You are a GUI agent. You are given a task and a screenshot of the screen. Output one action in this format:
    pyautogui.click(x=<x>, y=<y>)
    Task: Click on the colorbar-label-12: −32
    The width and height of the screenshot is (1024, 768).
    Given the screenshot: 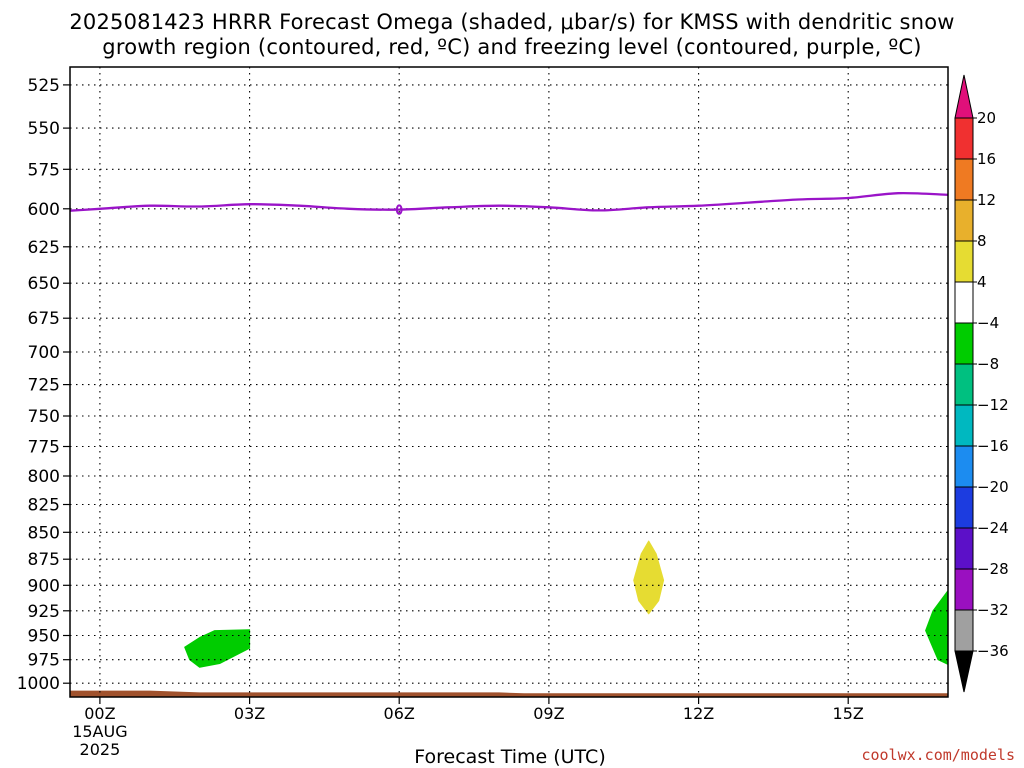 What is the action you would take?
    pyautogui.click(x=993, y=610)
    